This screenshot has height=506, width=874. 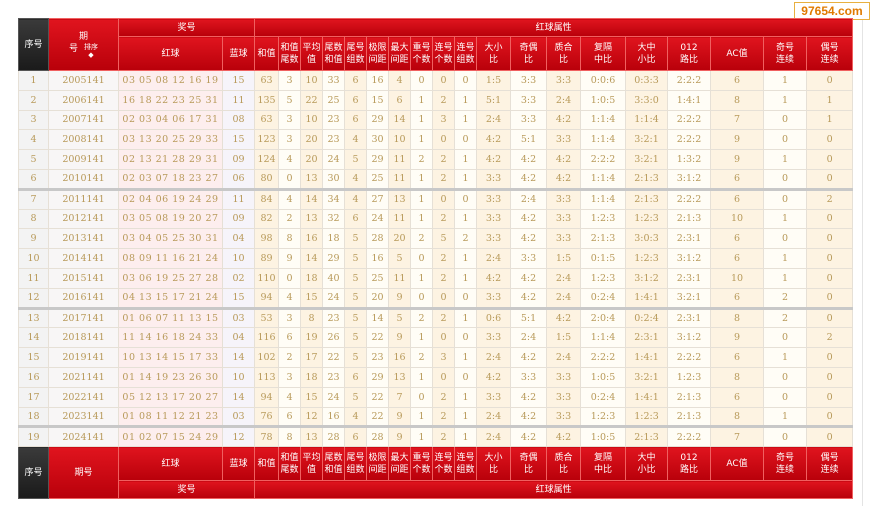 I want to click on cell-issue: 2019141, so click(x=83, y=357).